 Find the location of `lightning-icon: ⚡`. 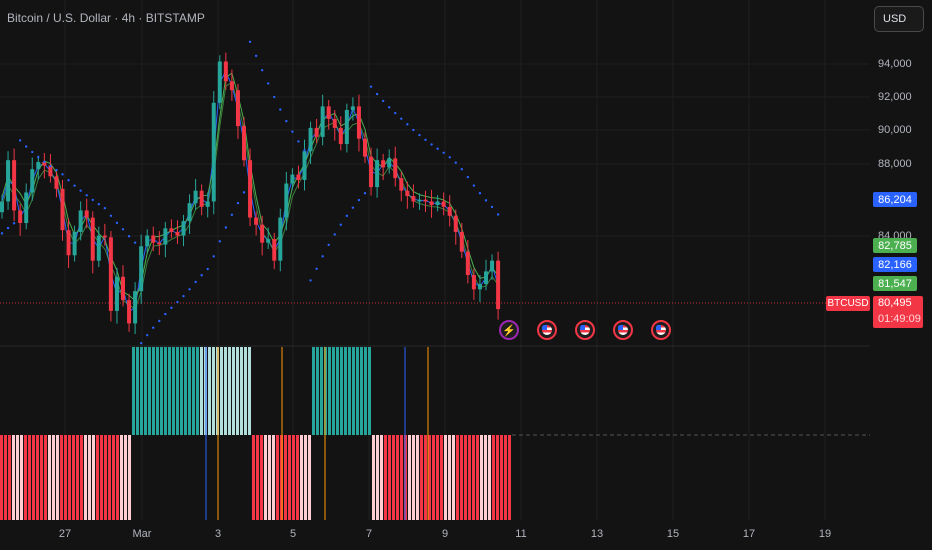

lightning-icon: ⚡ is located at coordinates (509, 330).